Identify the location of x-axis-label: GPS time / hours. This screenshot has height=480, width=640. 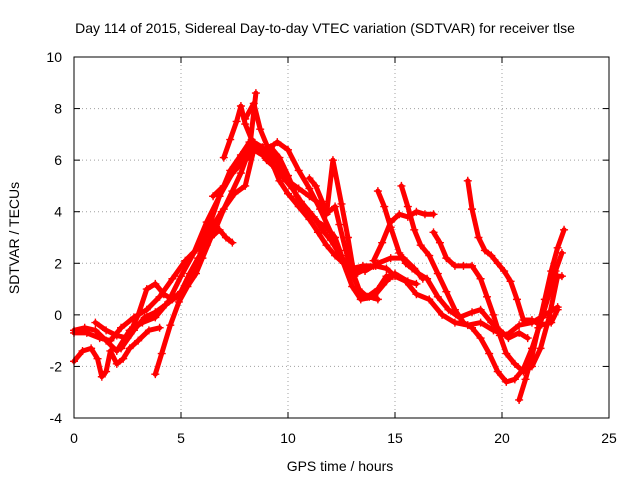
(340, 466).